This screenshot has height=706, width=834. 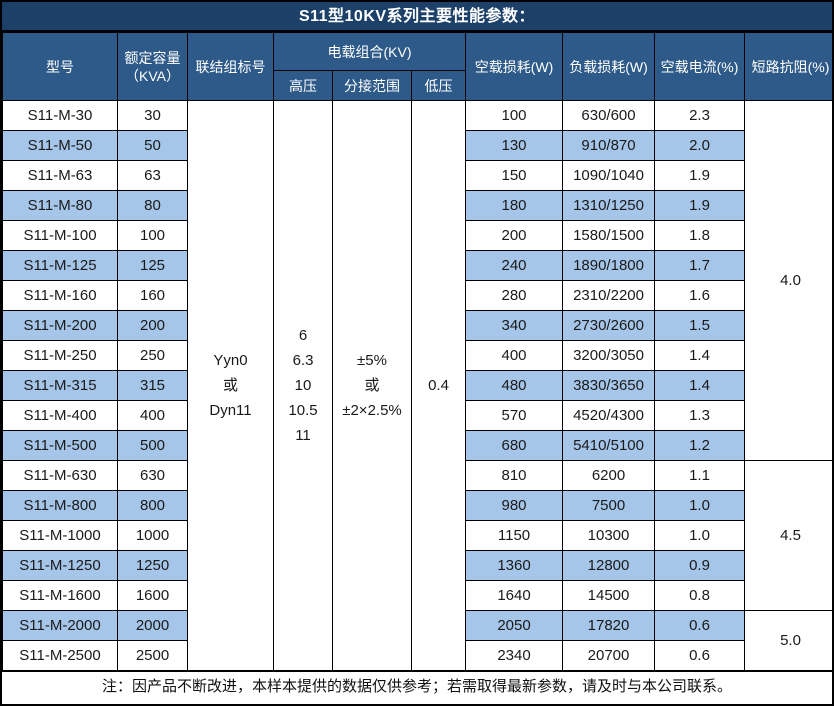 I want to click on capacity-cell: 2000, so click(x=152, y=625).